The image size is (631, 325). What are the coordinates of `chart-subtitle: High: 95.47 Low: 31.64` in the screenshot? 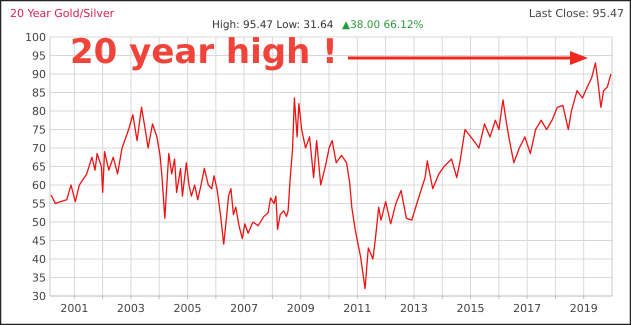 It's located at (273, 25).